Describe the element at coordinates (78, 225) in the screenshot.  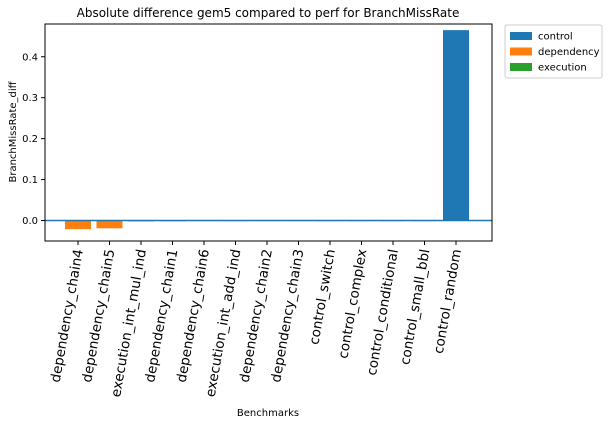
I see `bar-dependency_chain4` at that location.